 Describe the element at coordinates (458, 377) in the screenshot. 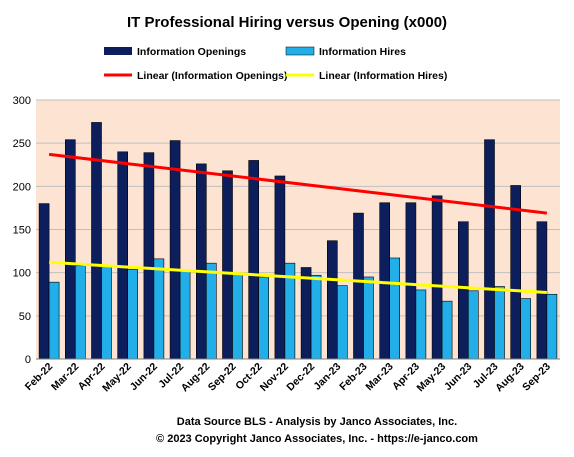

I see `x-tick-label: Jun-23` at that location.